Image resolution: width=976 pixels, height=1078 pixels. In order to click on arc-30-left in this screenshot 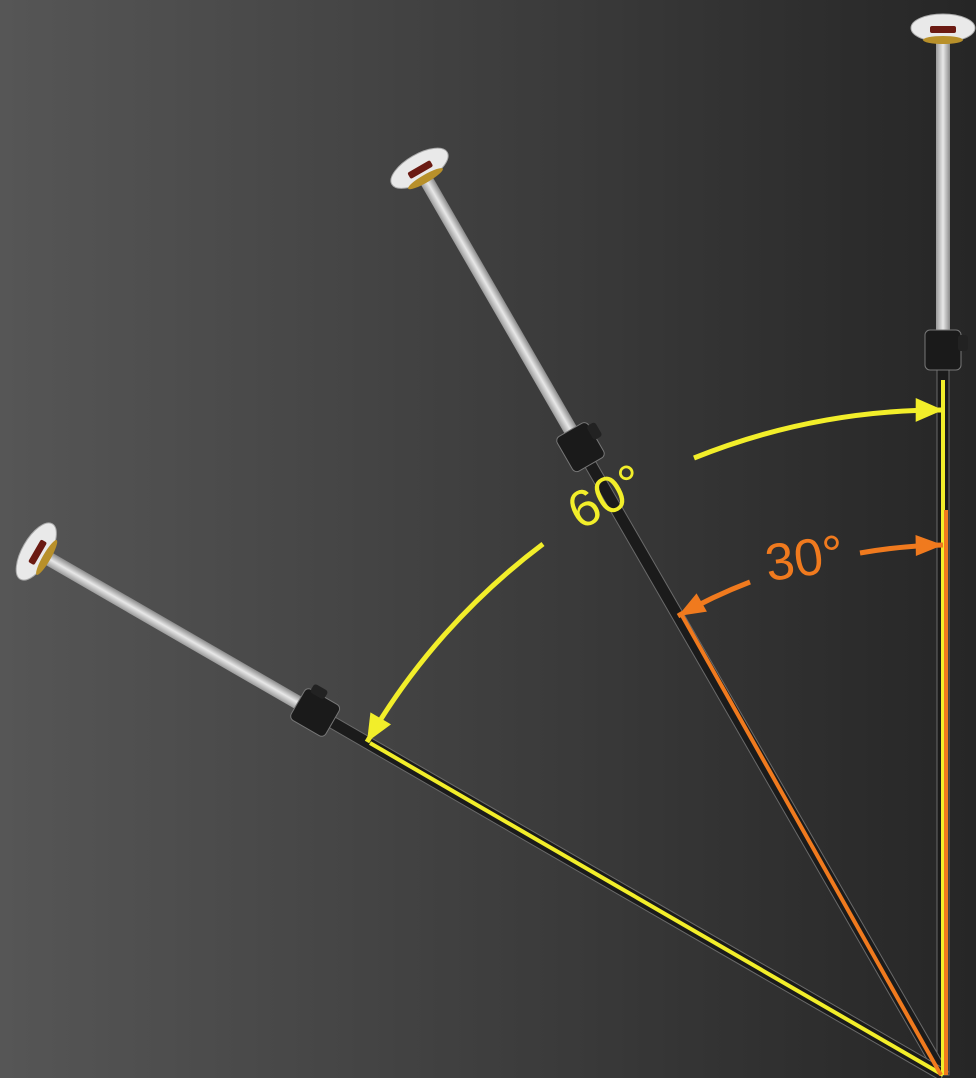, I will do `click(713, 599)`.